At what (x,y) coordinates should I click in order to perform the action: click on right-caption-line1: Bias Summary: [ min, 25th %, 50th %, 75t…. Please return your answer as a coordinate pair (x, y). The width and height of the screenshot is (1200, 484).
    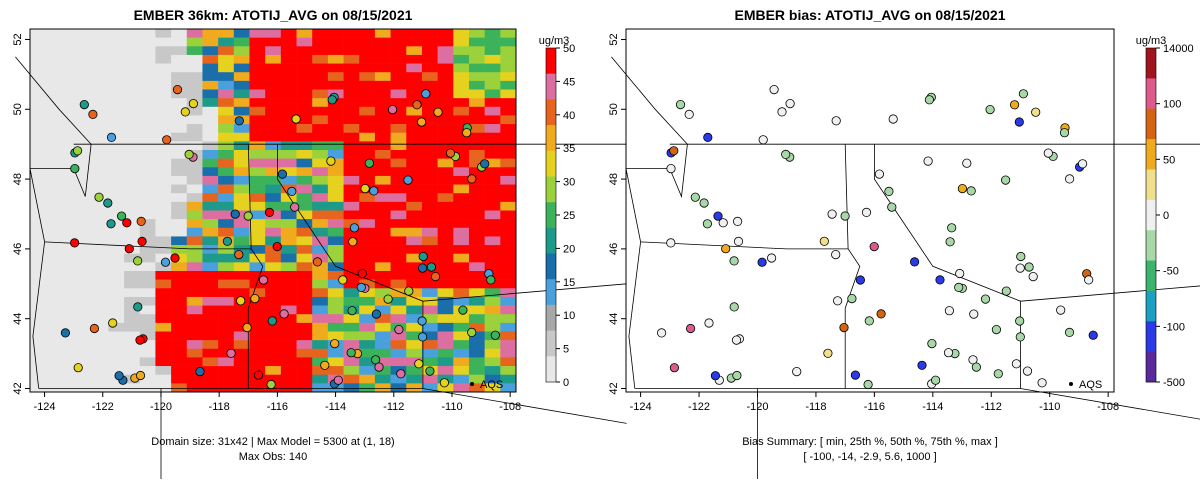
    Looking at the image, I should click on (870, 442).